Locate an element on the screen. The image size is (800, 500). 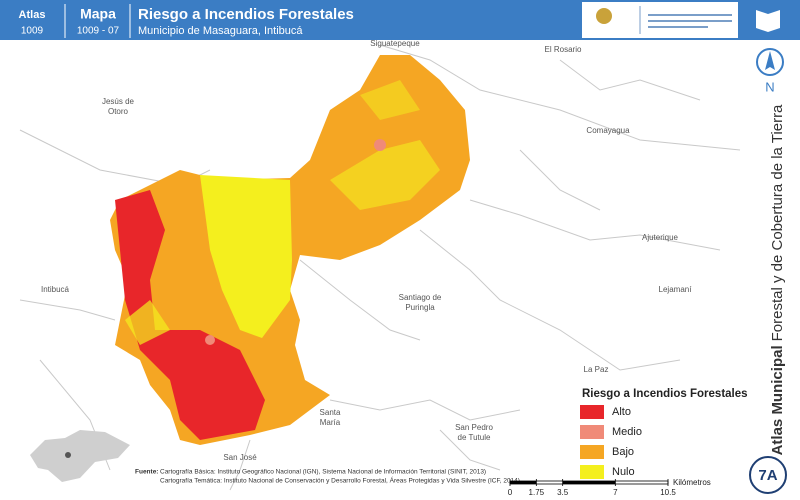
source-label: Fuente: is located at coordinates (146, 472).